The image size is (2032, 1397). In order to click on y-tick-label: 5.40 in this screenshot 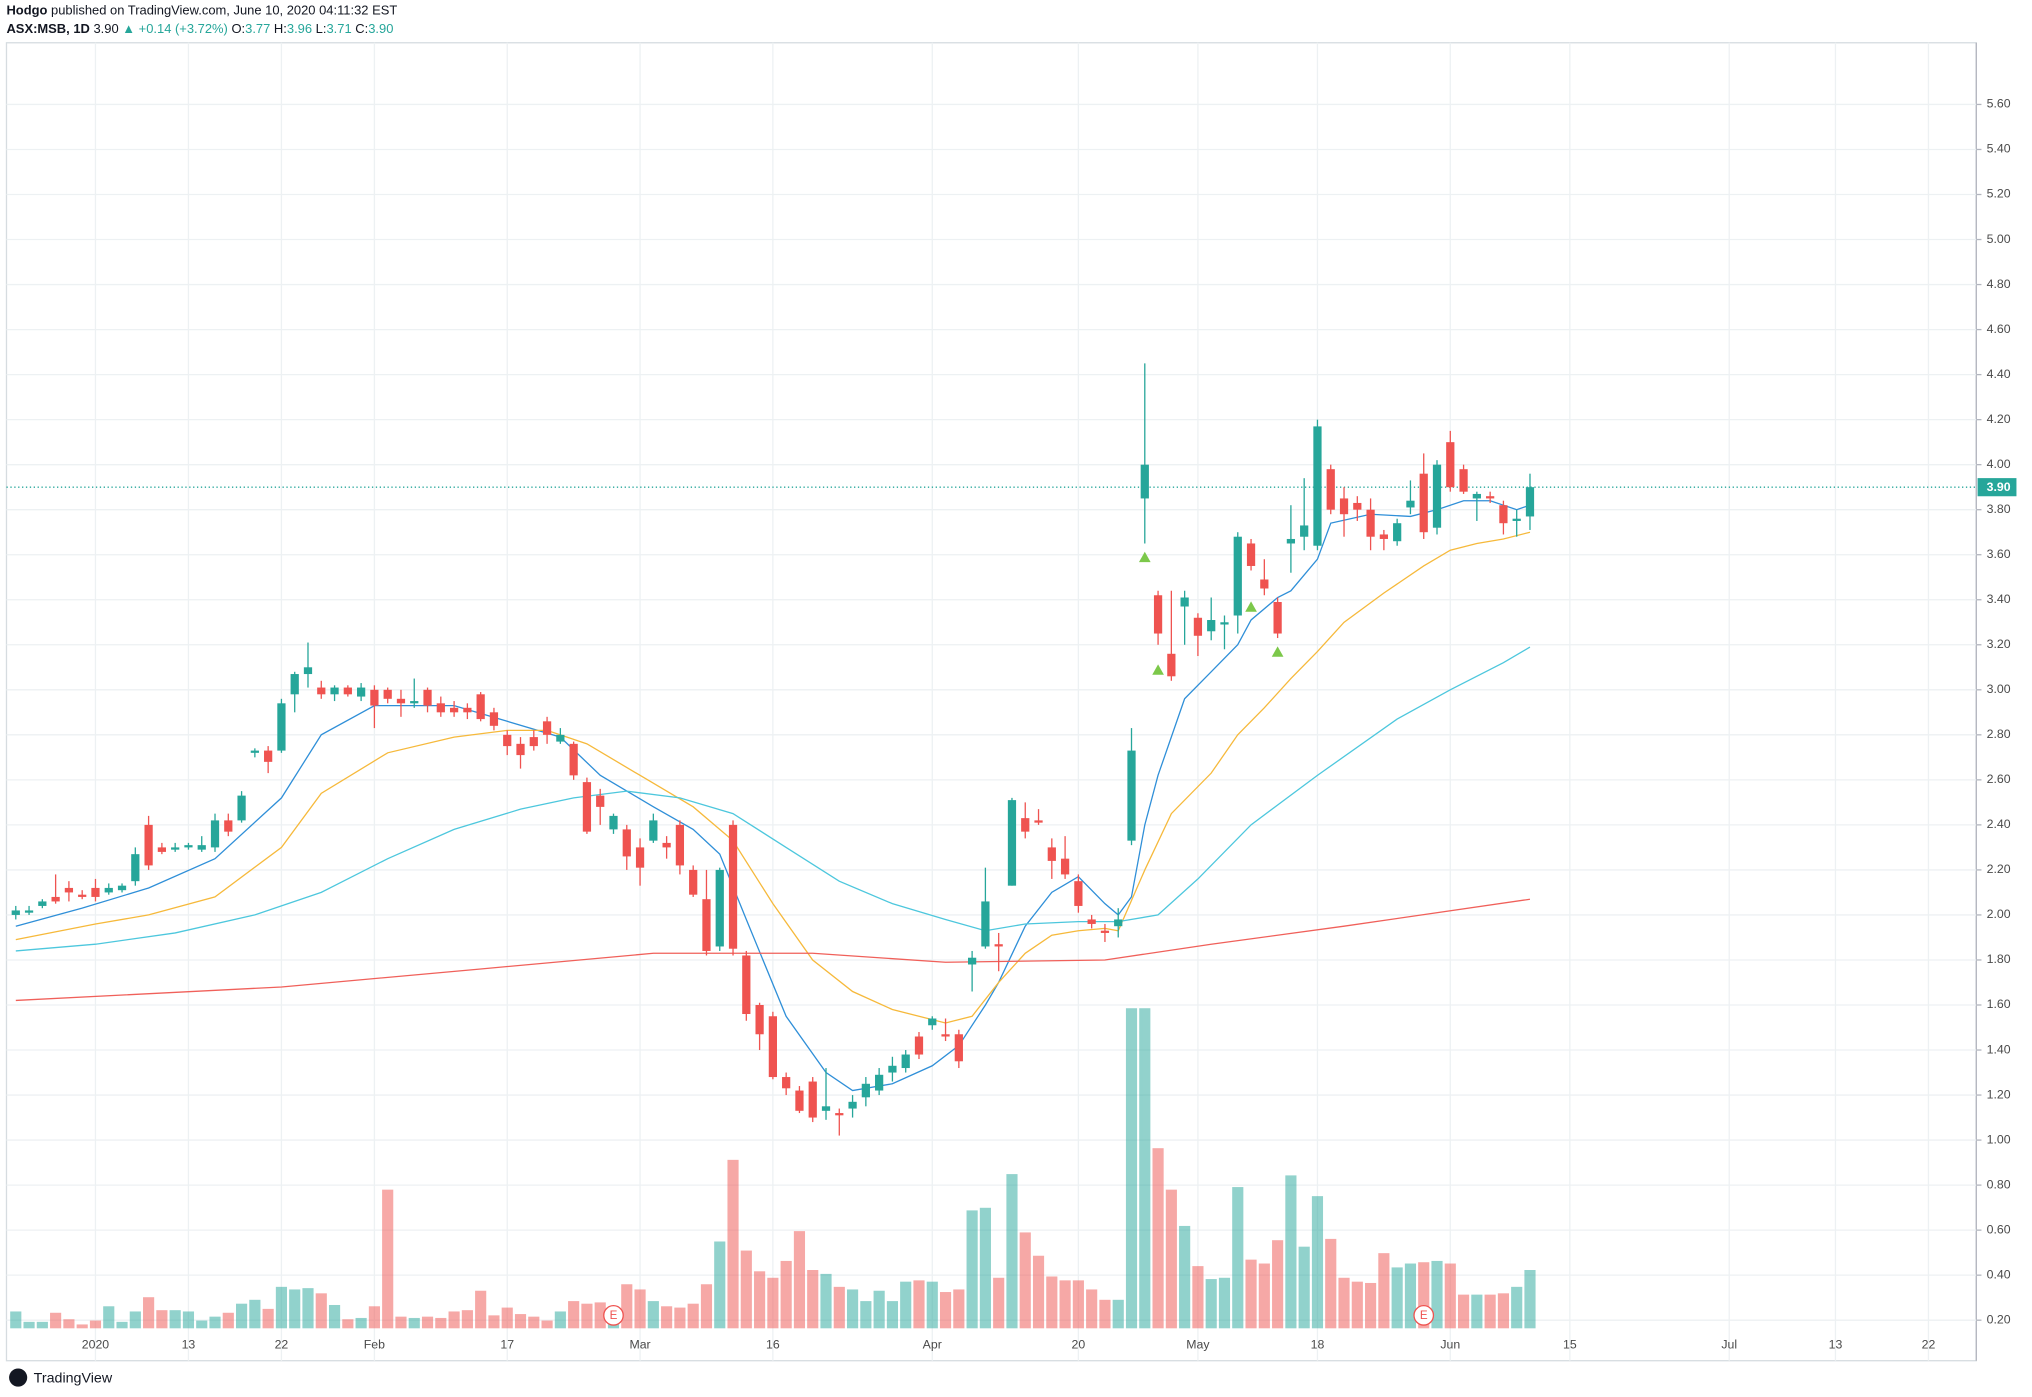, I will do `click(1999, 149)`.